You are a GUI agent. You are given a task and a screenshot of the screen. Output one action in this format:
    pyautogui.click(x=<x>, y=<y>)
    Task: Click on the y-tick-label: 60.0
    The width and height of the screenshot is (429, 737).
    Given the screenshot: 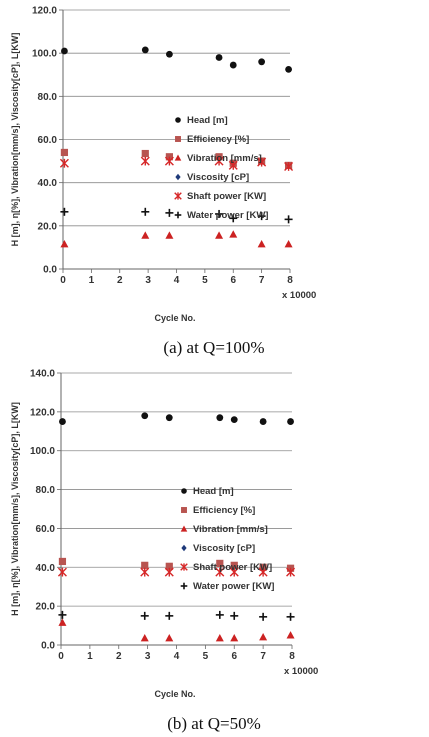 What is the action you would take?
    pyautogui.click(x=48, y=140)
    